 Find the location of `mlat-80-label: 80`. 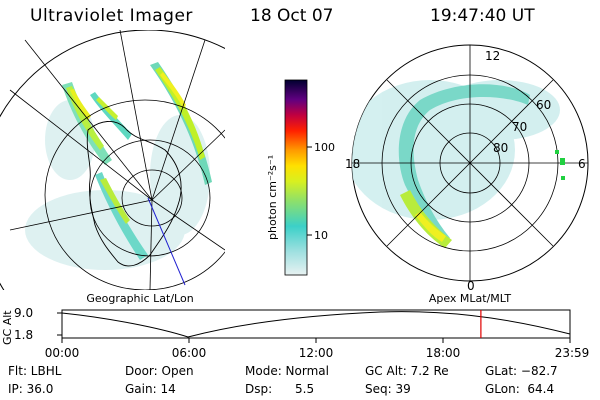

mlat-80-label: 80 is located at coordinates (500, 148).